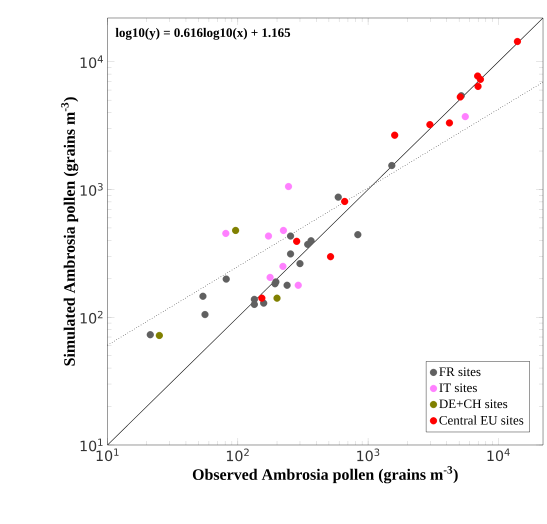 This screenshot has height=524, width=547. Describe the element at coordinates (69, 231) in the screenshot. I see `y-axis-title: Simulated Ambrosia pollen (grains m$^{-3}$)` at that location.